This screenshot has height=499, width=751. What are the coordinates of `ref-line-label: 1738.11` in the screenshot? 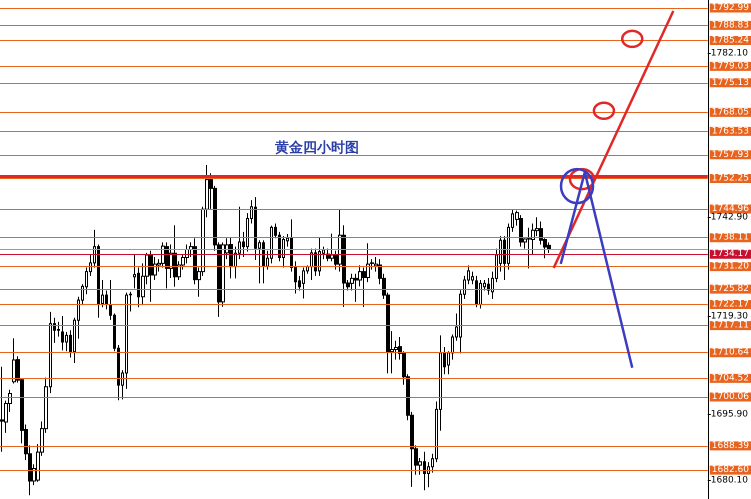 It's located at (730, 237).